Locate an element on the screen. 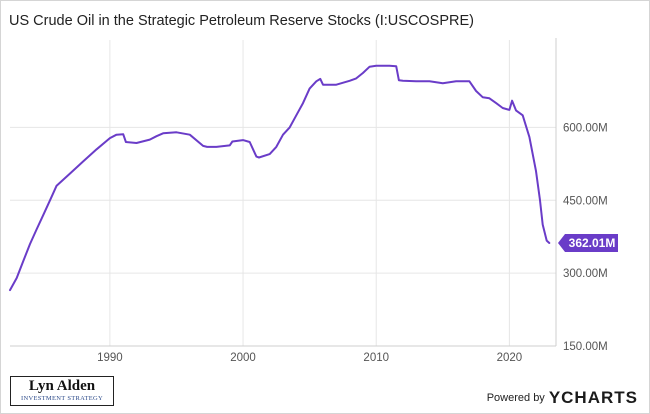  last-value-badge is located at coordinates (588, 243).